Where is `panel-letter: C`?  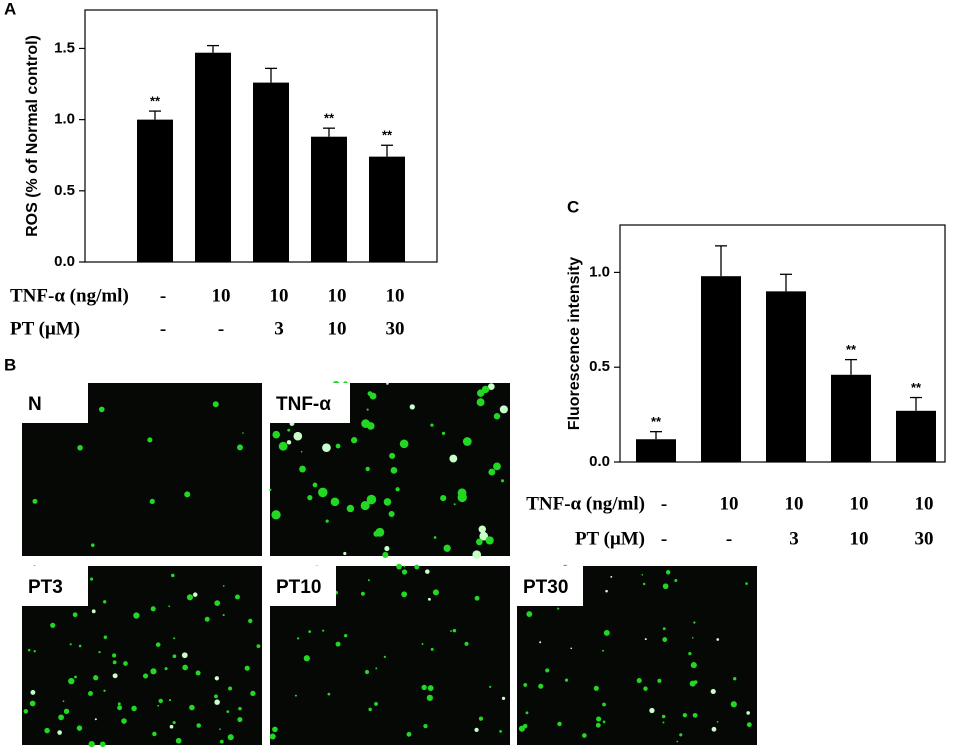
panel-letter: C is located at coordinates (573, 206).